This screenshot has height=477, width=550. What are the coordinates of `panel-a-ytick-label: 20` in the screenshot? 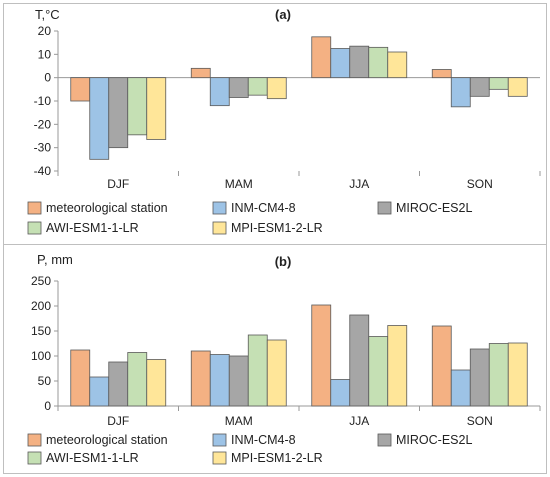 It's located at (45, 31).